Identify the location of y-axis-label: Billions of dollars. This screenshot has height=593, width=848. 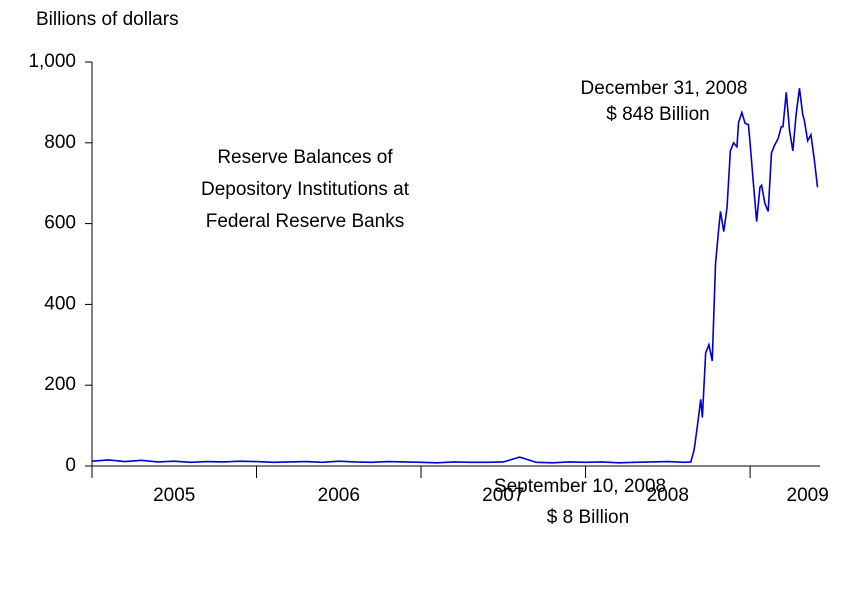
(107, 19).